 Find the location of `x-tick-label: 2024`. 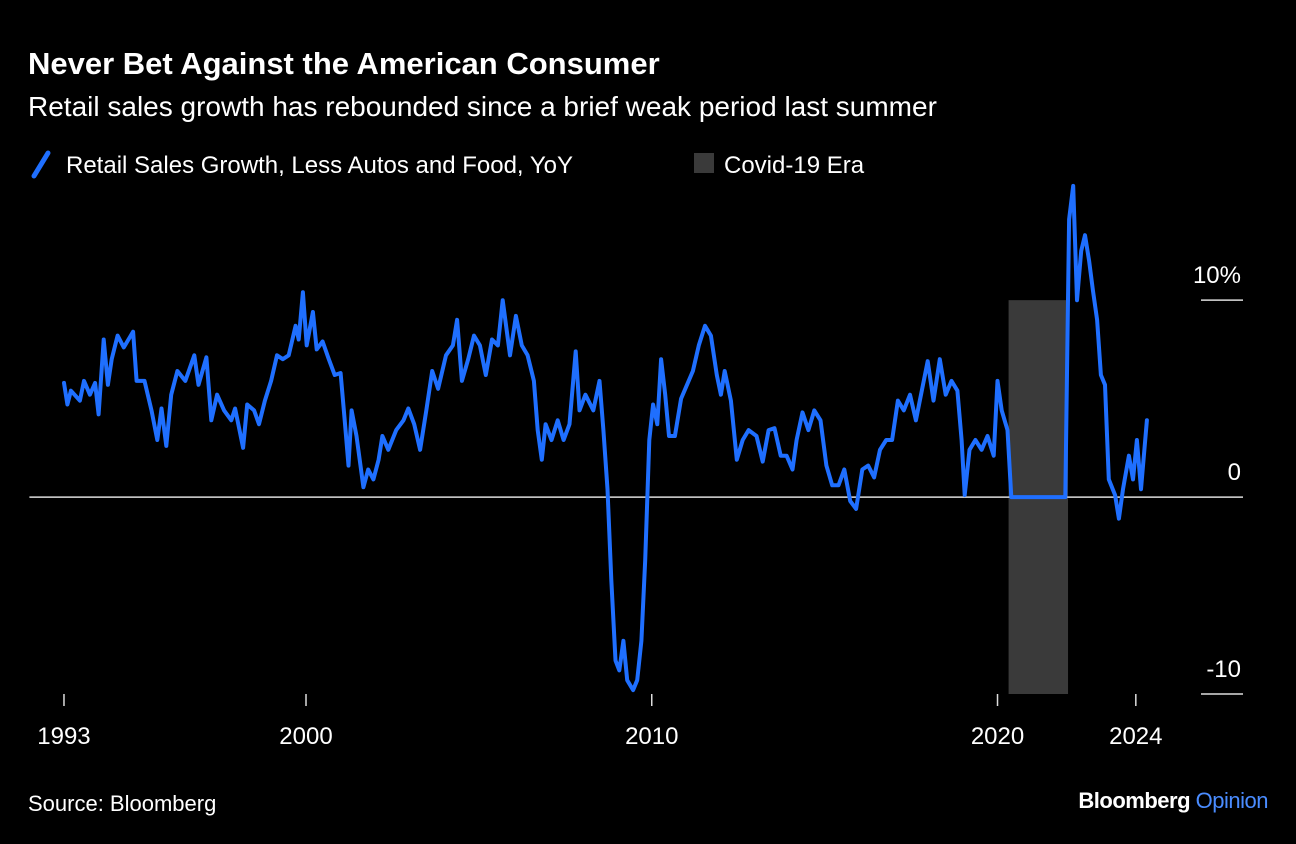

x-tick-label: 2024 is located at coordinates (1135, 736).